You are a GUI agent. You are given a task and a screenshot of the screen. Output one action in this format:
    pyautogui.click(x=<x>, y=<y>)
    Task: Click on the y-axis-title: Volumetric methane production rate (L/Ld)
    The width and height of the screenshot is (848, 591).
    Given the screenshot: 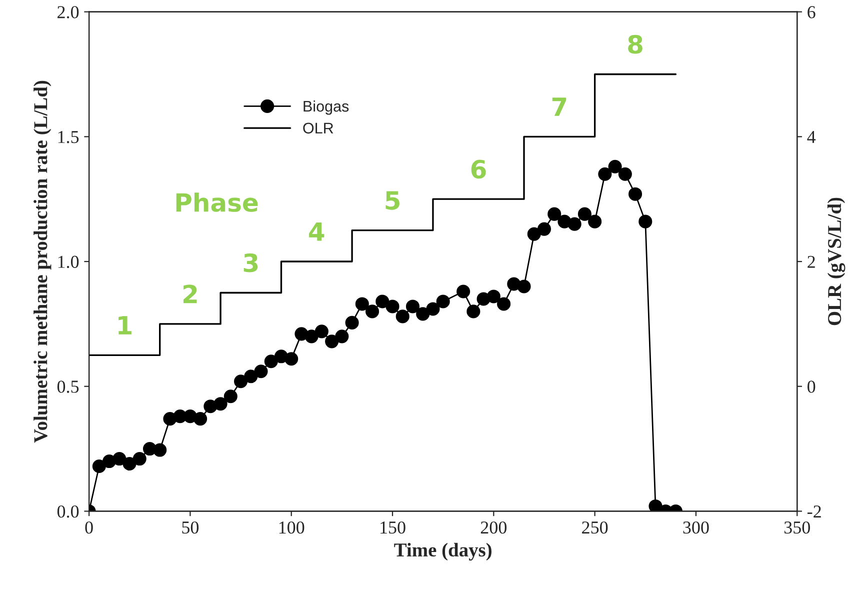 What is the action you would take?
    pyautogui.click(x=43, y=261)
    